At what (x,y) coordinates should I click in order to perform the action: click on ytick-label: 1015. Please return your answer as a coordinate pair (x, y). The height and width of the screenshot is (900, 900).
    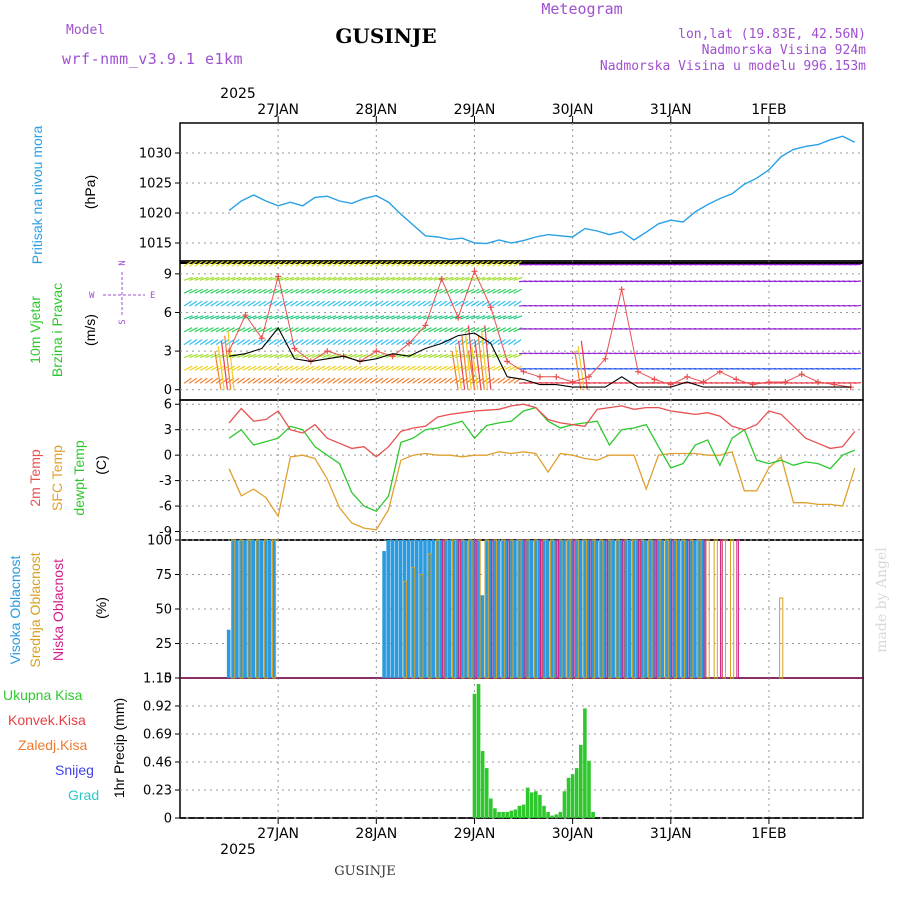
    Looking at the image, I should click on (155, 244).